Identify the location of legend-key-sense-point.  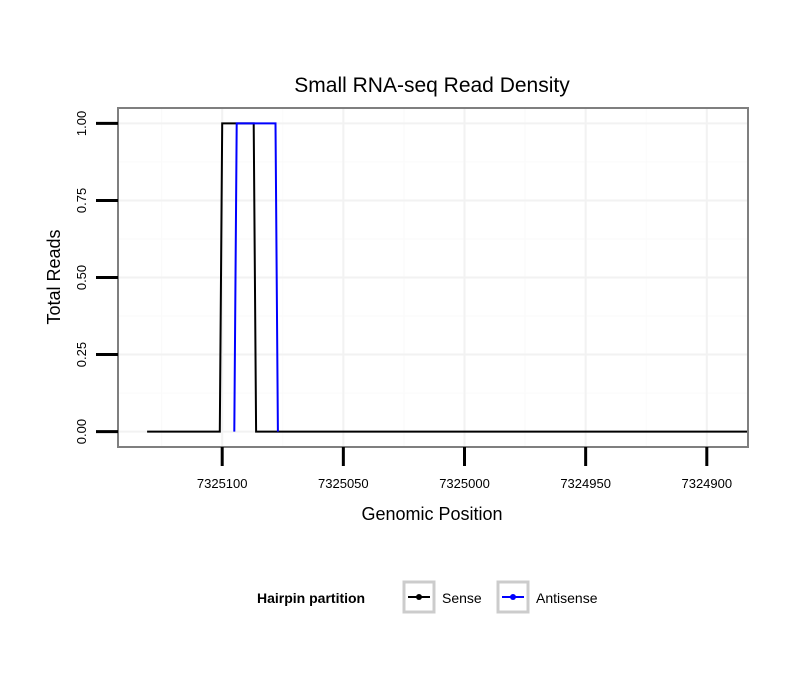
(419, 597).